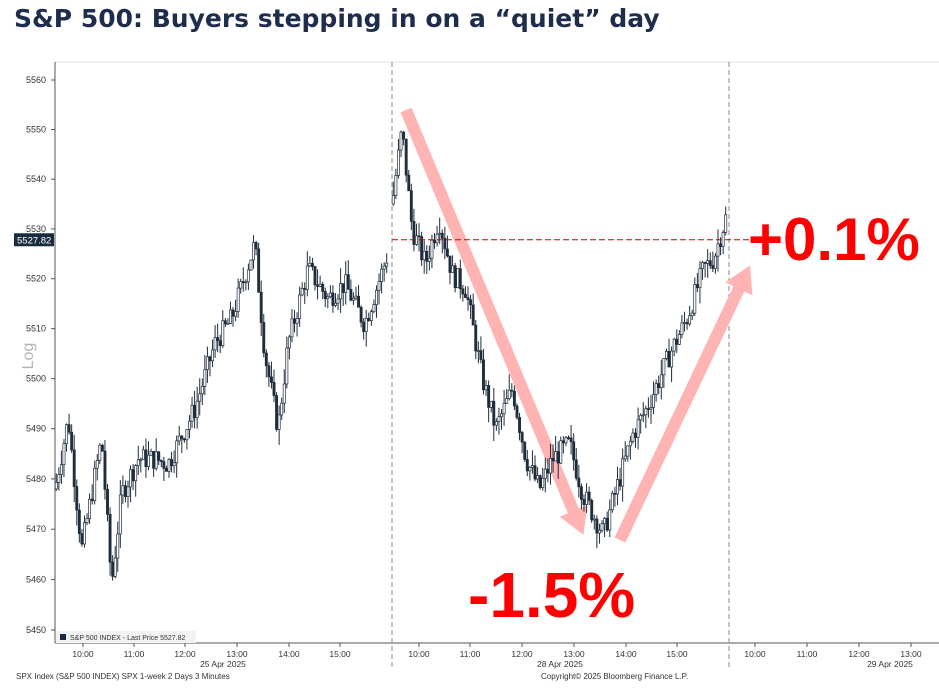 This screenshot has height=697, width=939. I want to click on legend: S&P 500 INDEX - Last Price 5527.82, so click(126, 637).